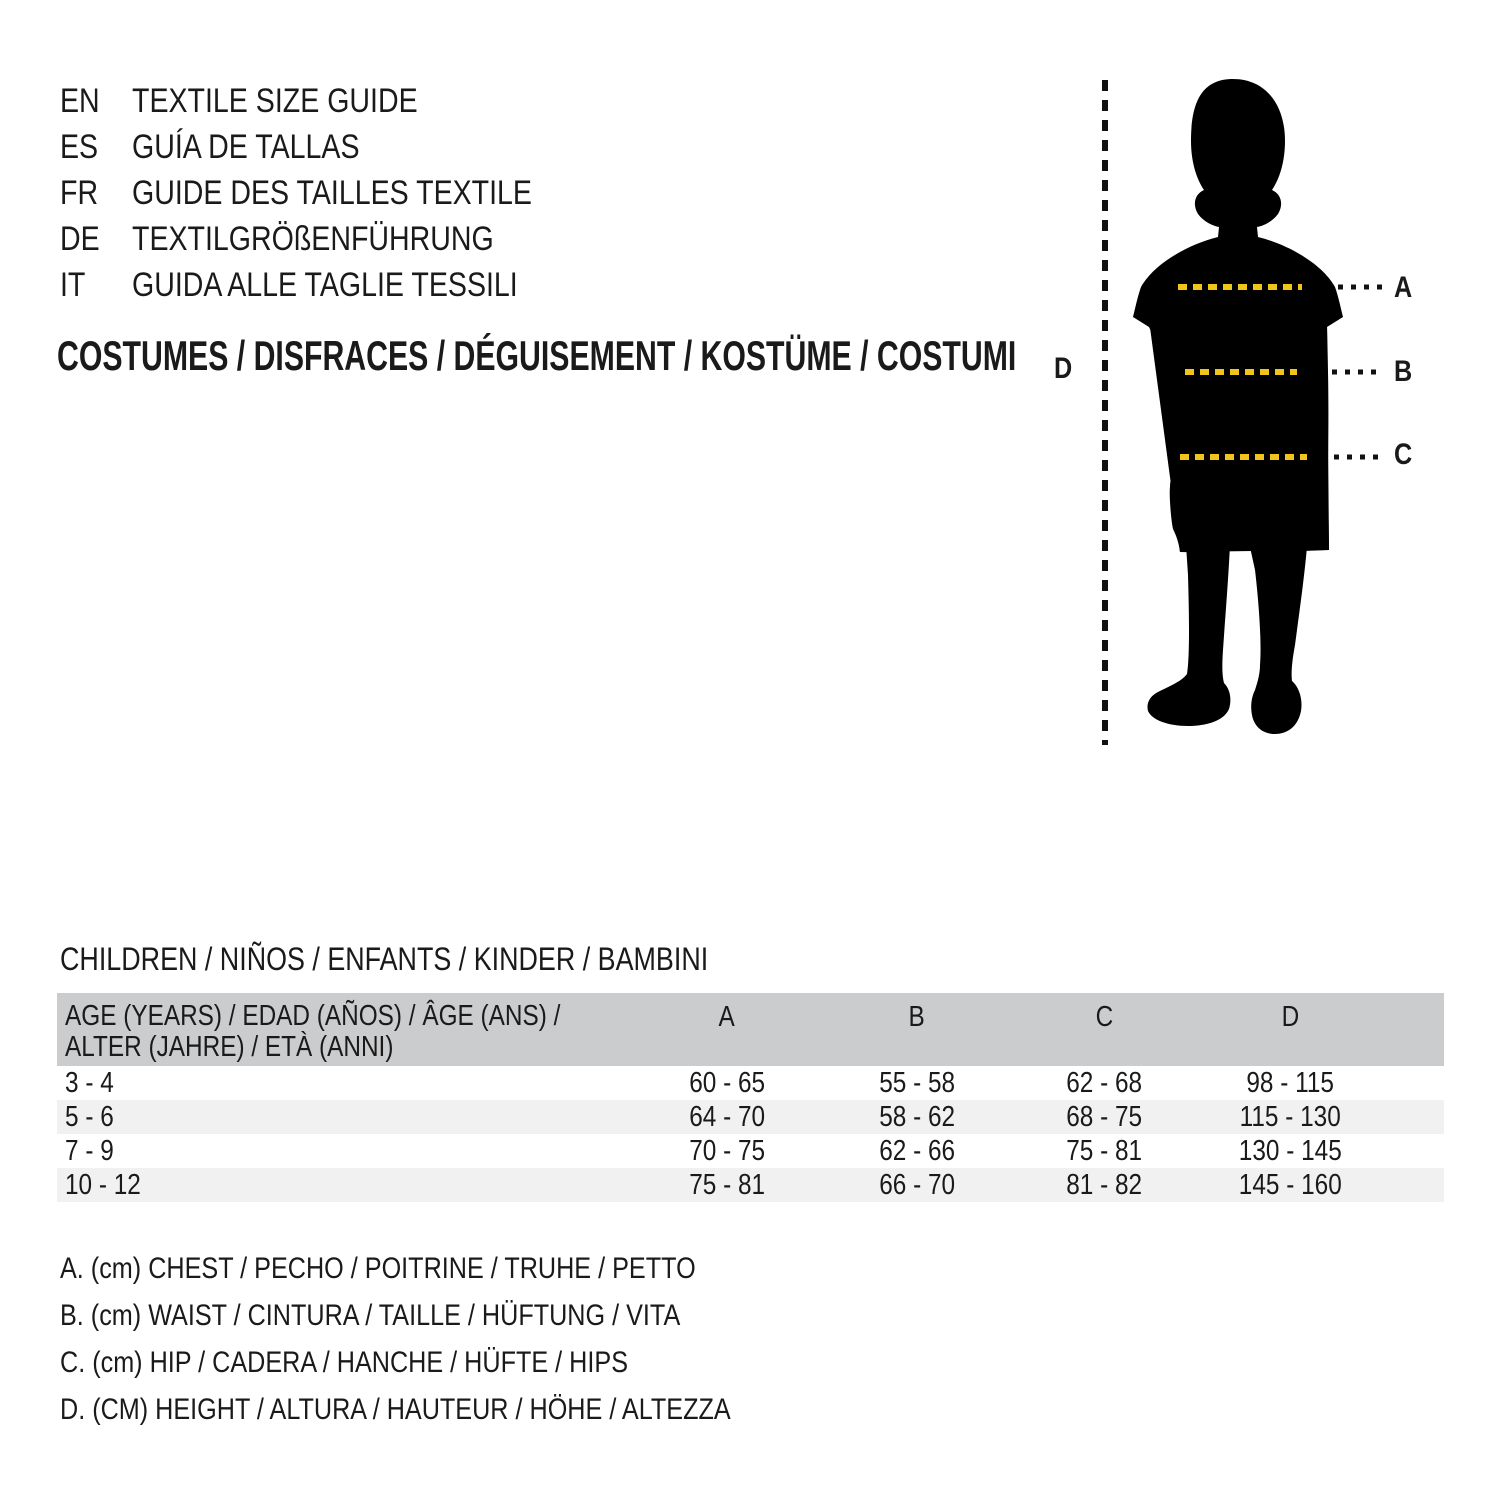 The width and height of the screenshot is (1501, 1500). Describe the element at coordinates (1104, 1029) in the screenshot. I see `col-header-c: C` at that location.